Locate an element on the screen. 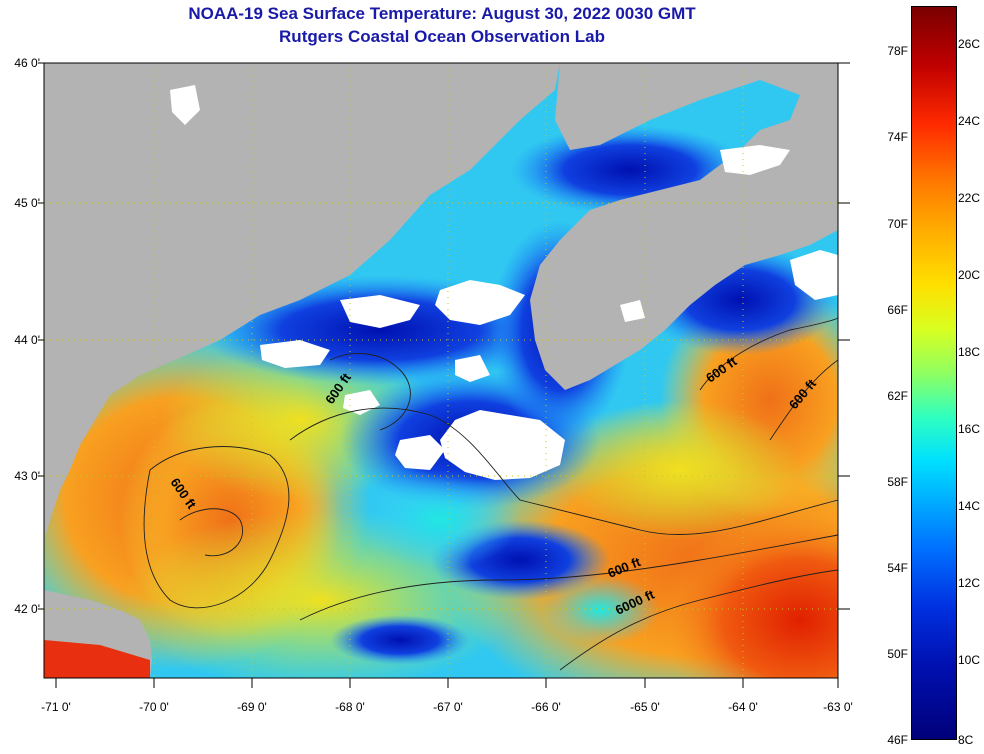 This screenshot has height=754, width=984. longitude-label: -70 0' is located at coordinates (154, 707).